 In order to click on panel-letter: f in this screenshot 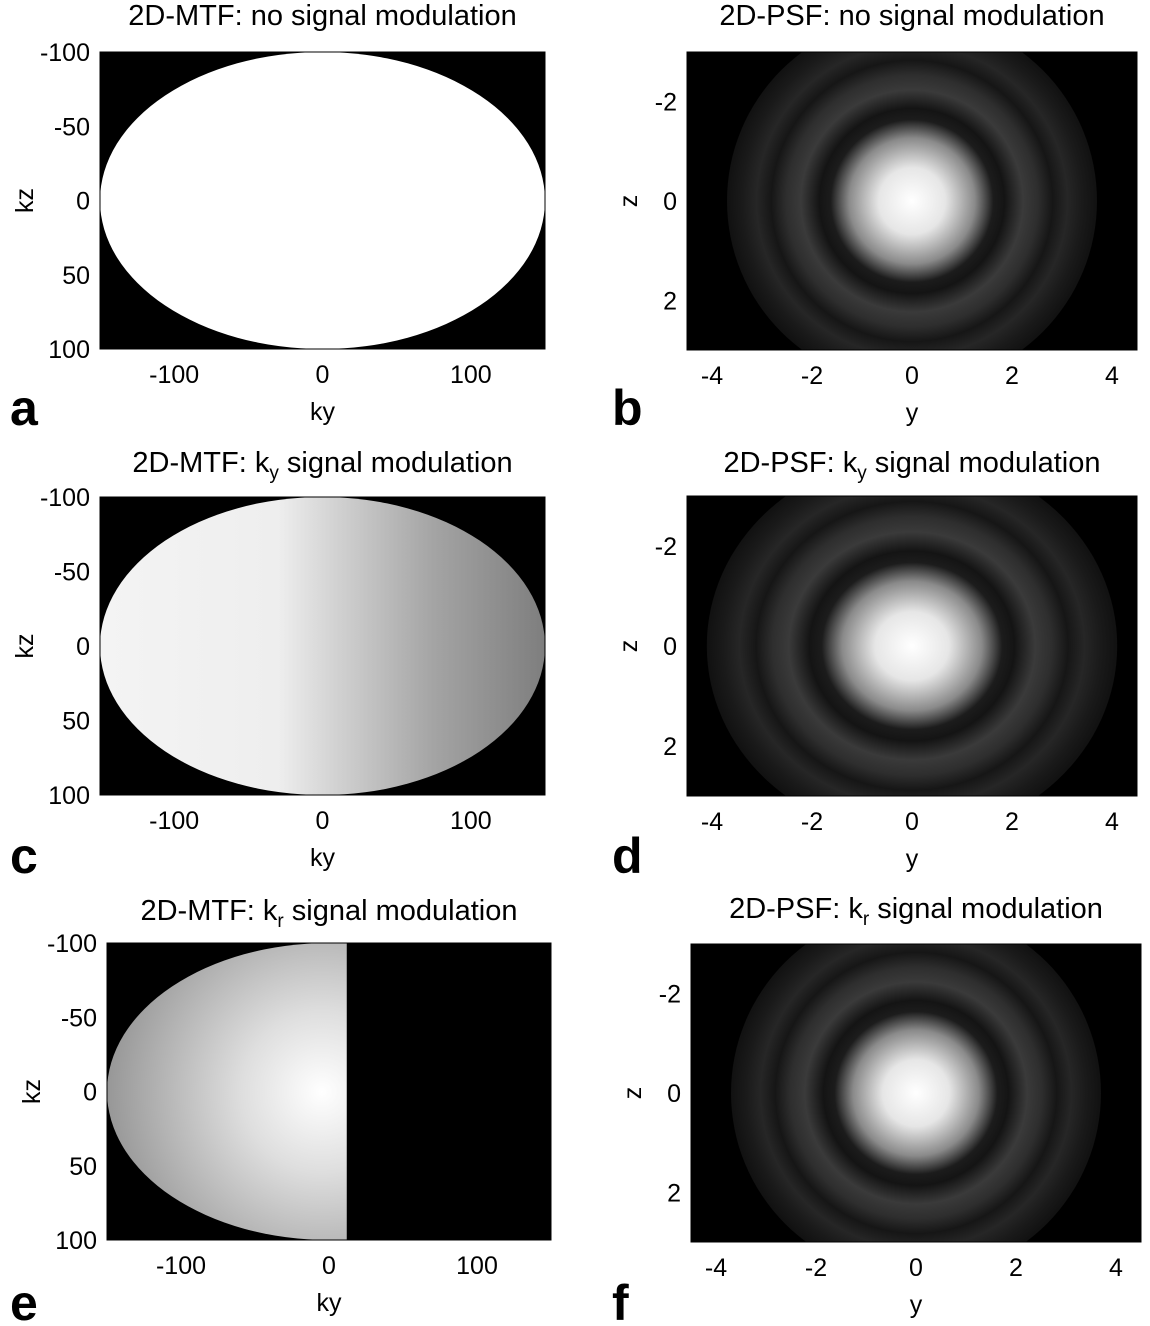, I will do `click(620, 1300)`.